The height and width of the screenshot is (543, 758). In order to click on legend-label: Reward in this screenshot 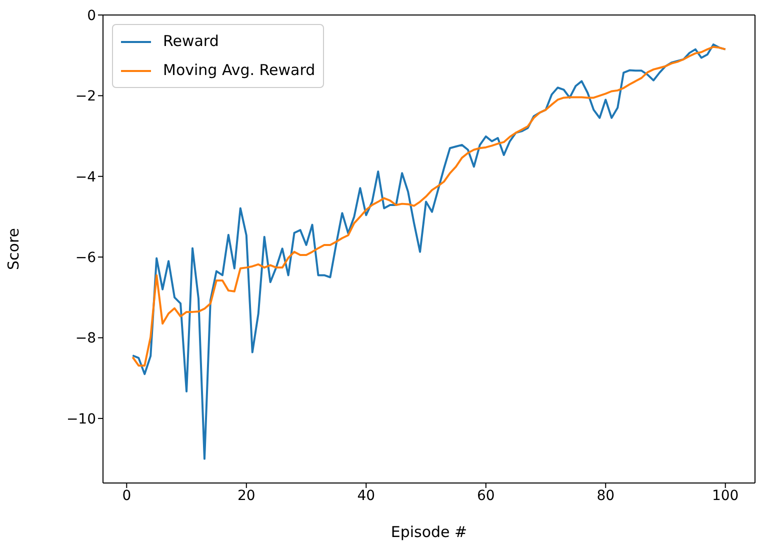, I will do `click(191, 41)`.